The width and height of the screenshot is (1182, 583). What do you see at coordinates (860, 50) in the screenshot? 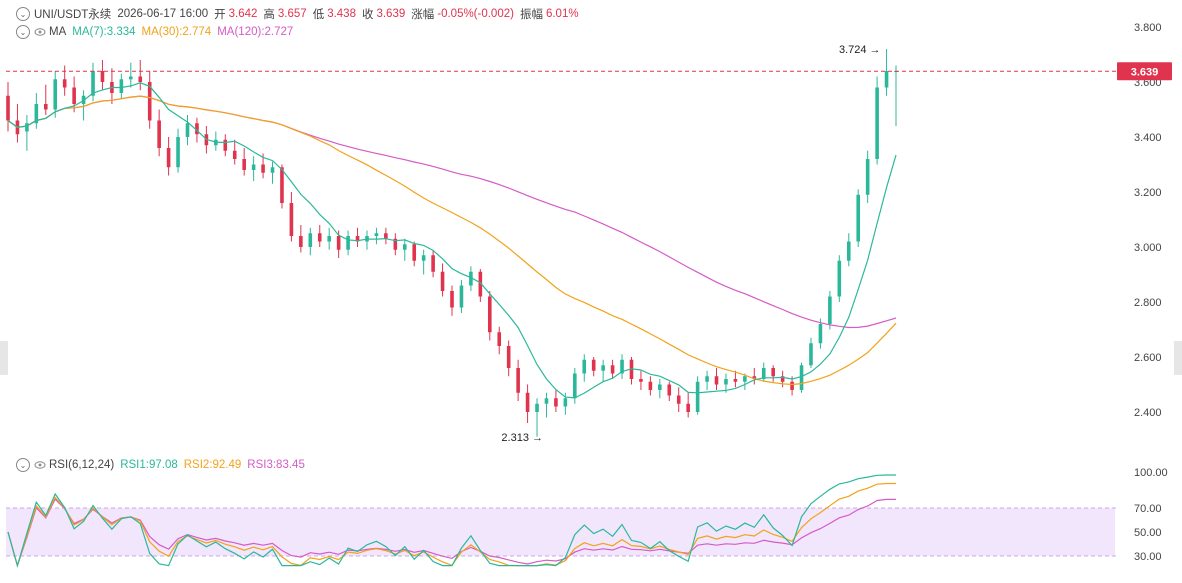
I see `max-price-marker: 3.724 →` at bounding box center [860, 50].